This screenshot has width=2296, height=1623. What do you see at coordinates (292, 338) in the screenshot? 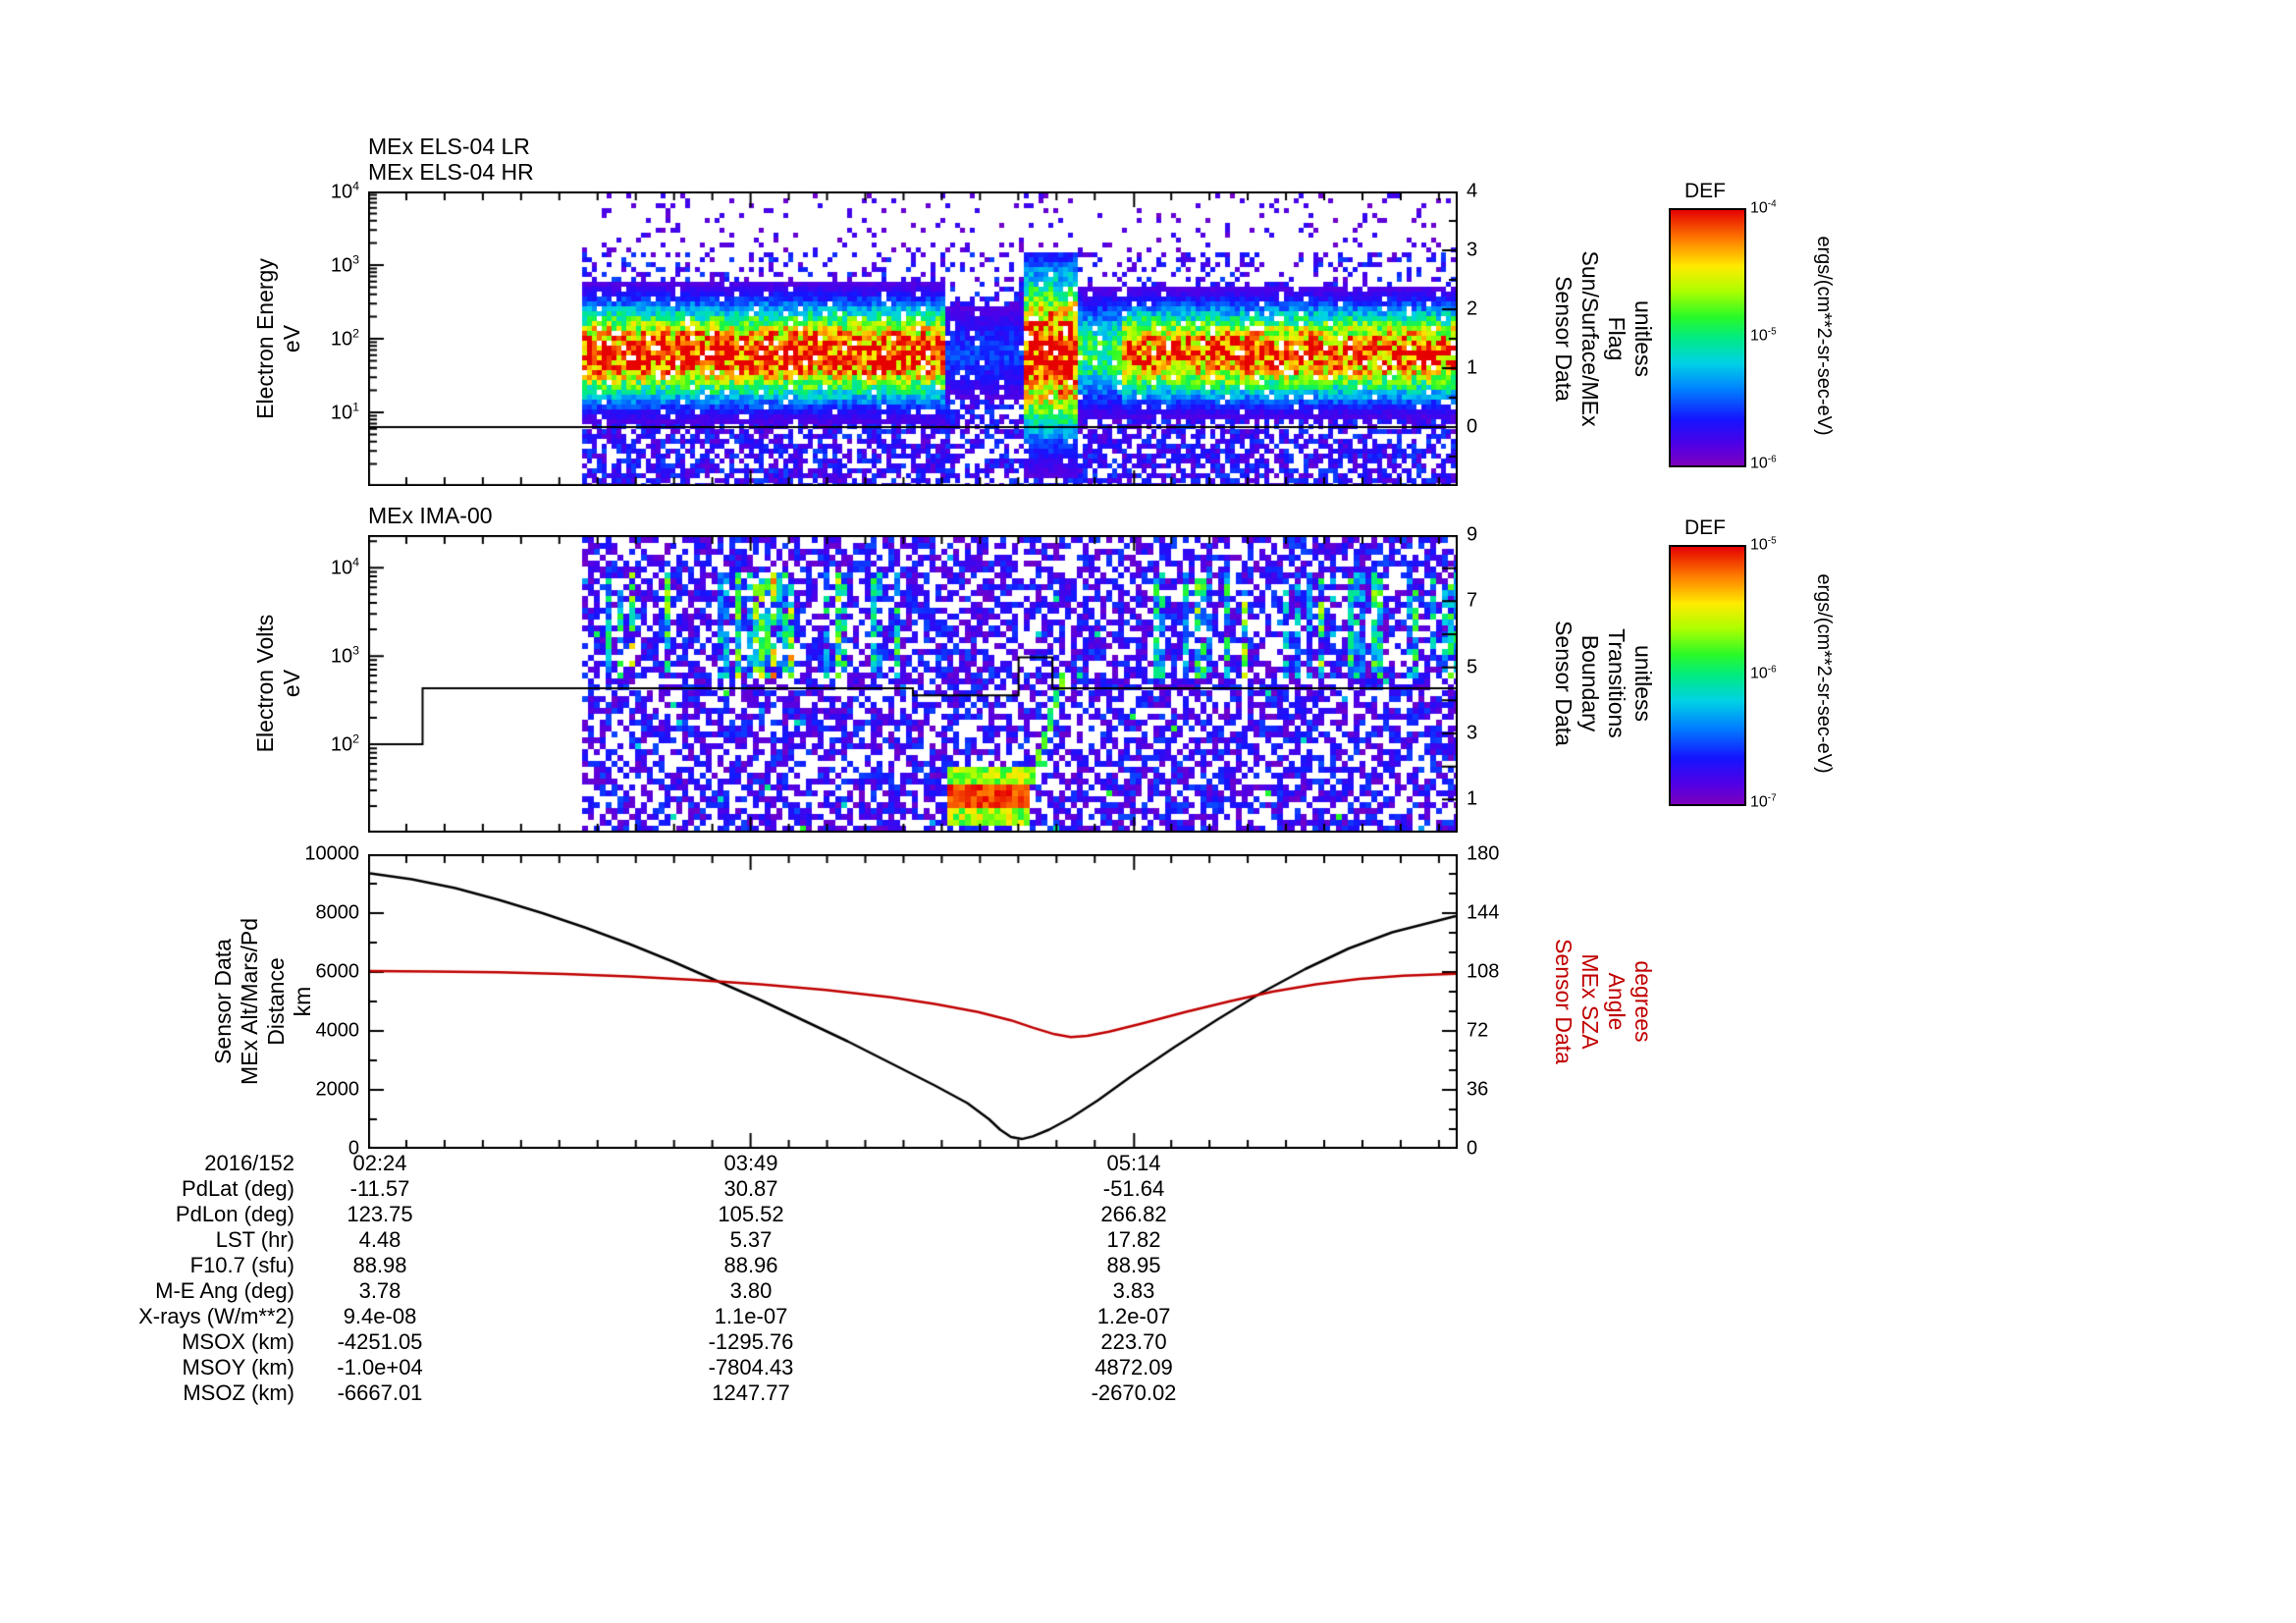
I see `els-yaxis-label-line2: eV` at bounding box center [292, 338].